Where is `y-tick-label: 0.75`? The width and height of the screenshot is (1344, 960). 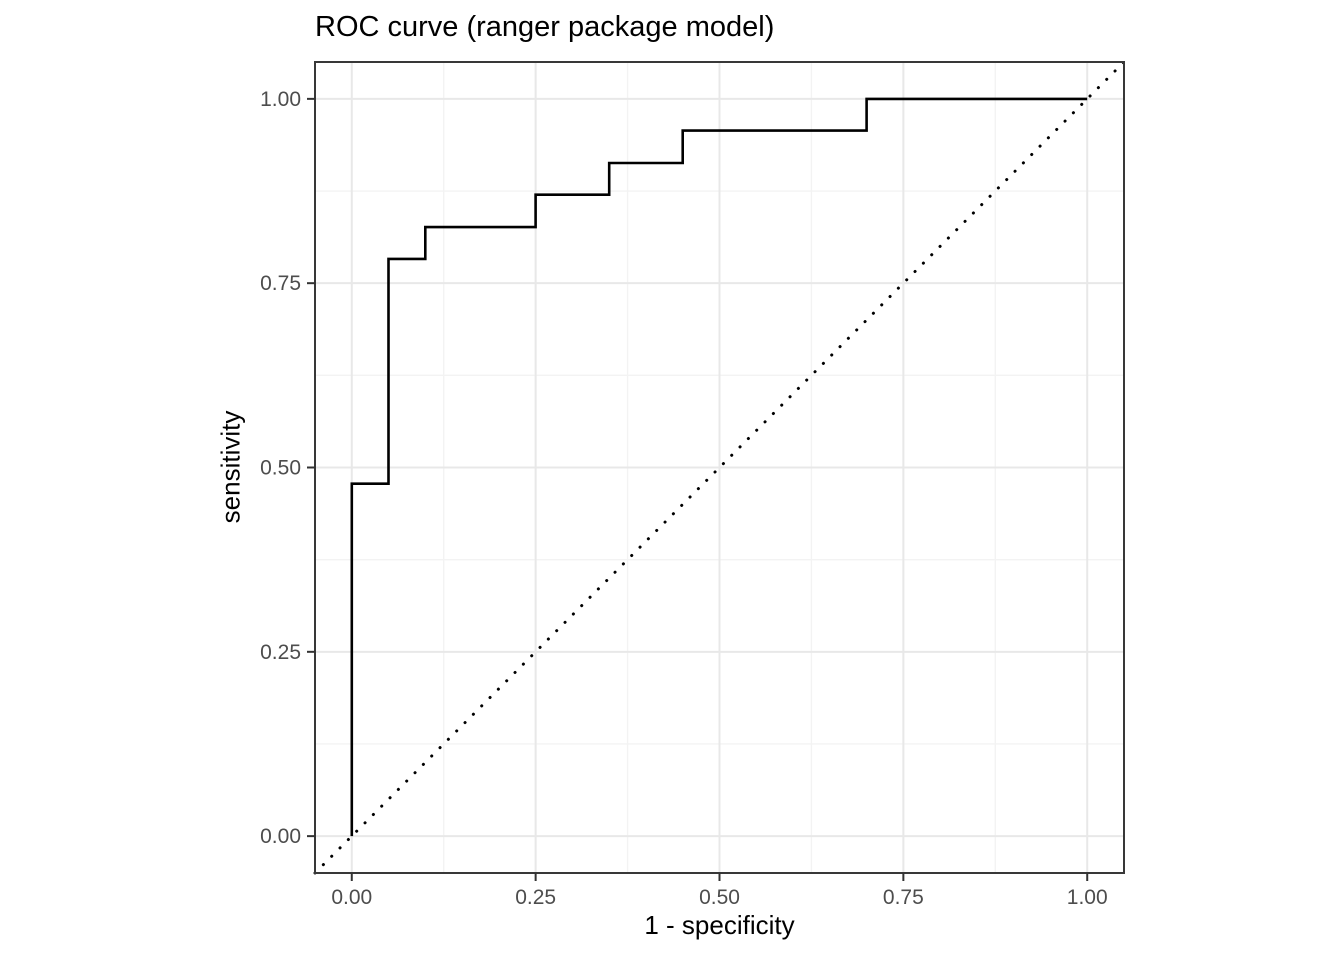 y-tick-label: 0.75 is located at coordinates (280, 283).